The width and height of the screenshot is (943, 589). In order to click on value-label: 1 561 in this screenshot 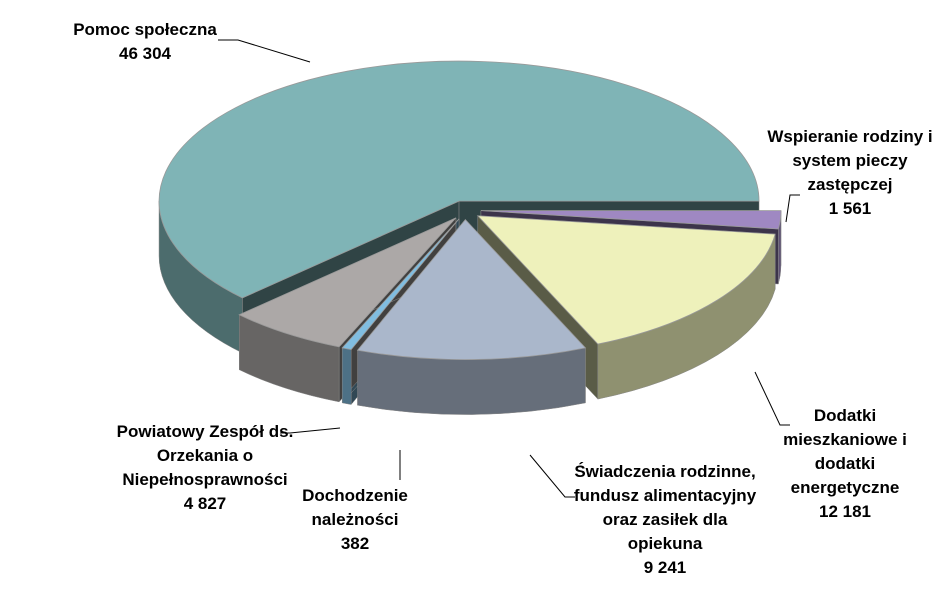, I will do `click(850, 208)`.